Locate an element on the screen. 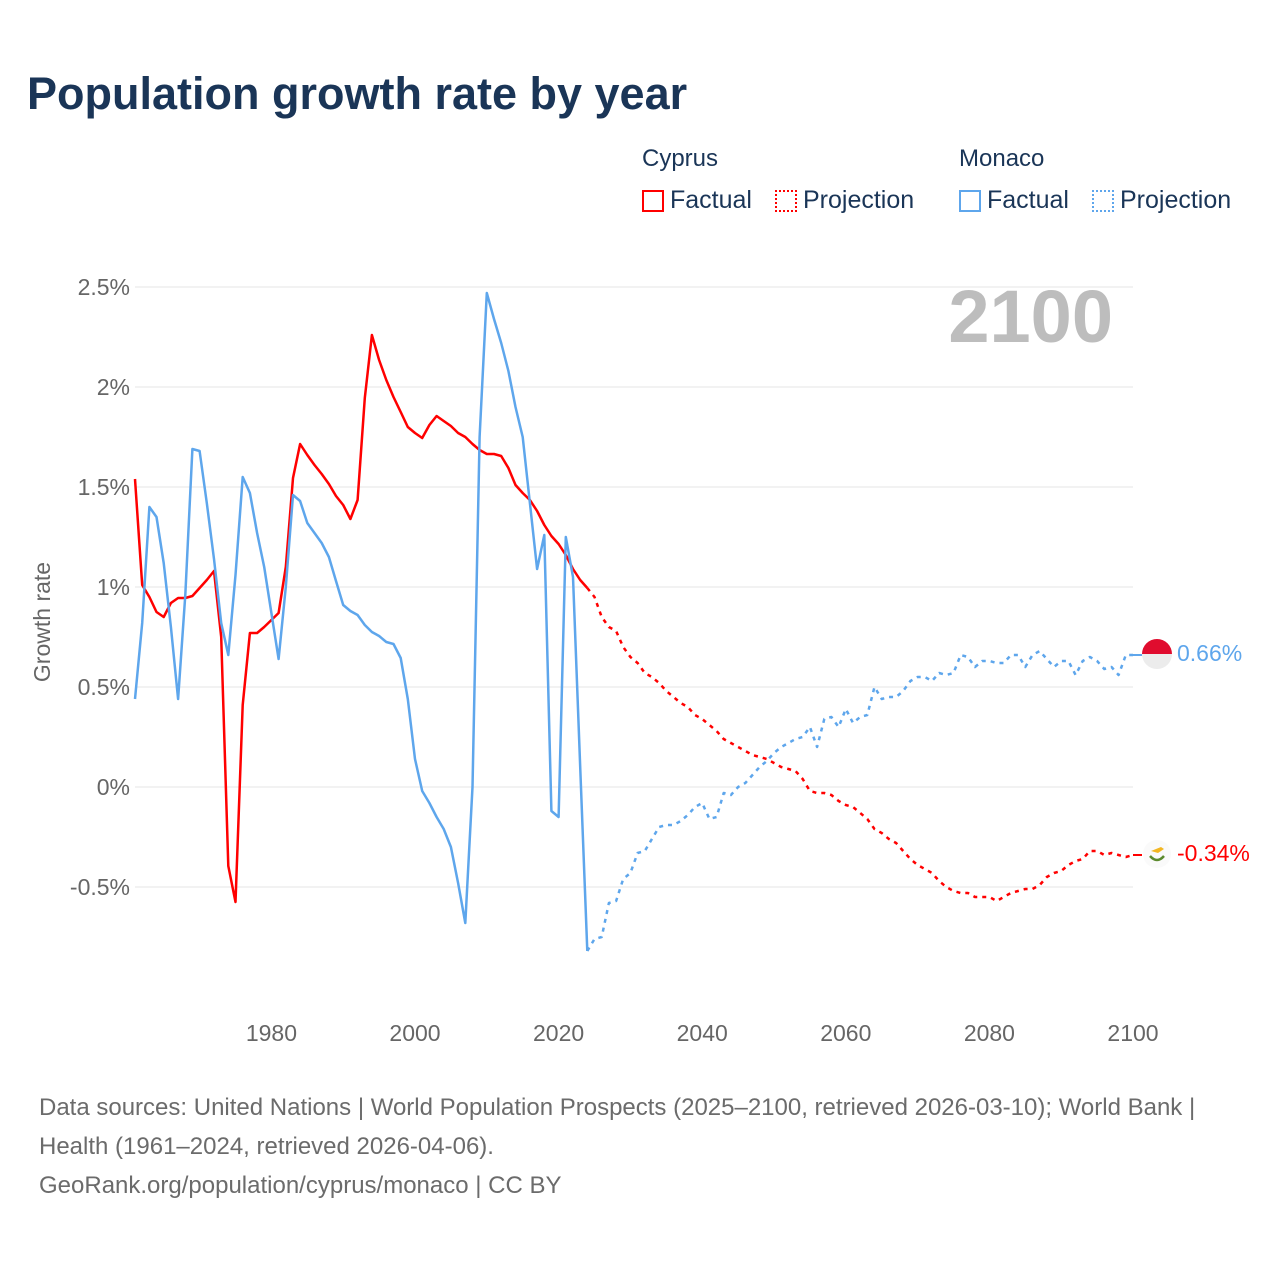 The width and height of the screenshot is (1280, 1280). monaco-flag-icon is located at coordinates (1157, 654).